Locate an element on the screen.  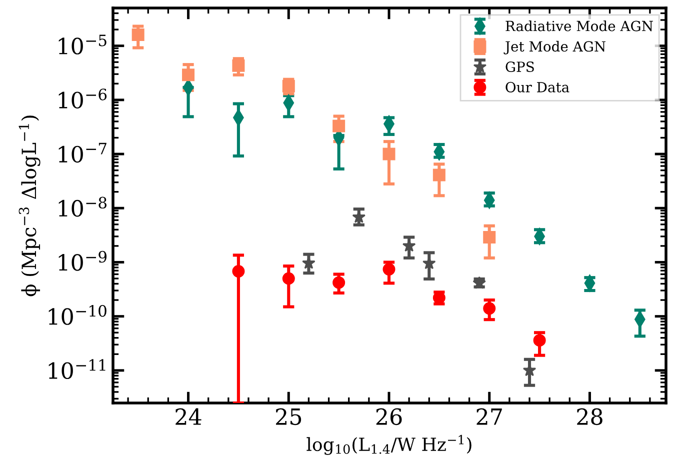
legend-label: Jet Mode AGN is located at coordinates (555, 47).